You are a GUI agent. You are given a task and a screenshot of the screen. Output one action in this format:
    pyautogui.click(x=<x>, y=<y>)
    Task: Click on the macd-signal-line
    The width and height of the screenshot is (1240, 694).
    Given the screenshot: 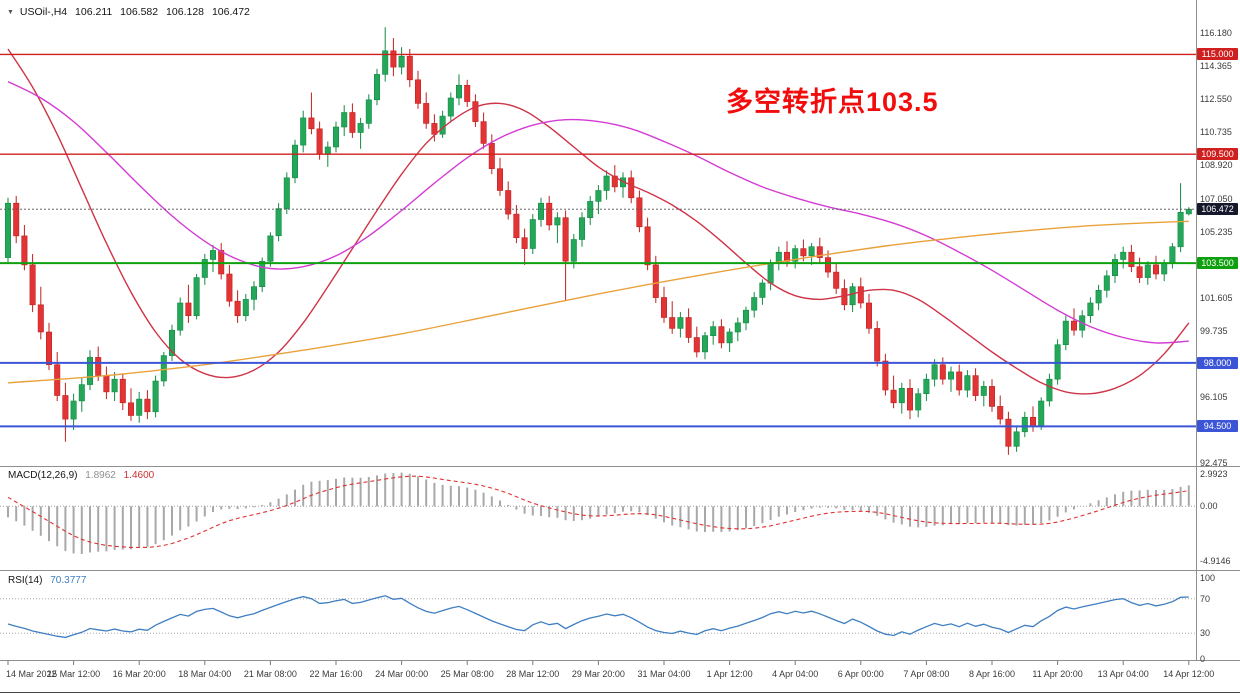 What is the action you would take?
    pyautogui.click(x=598, y=512)
    